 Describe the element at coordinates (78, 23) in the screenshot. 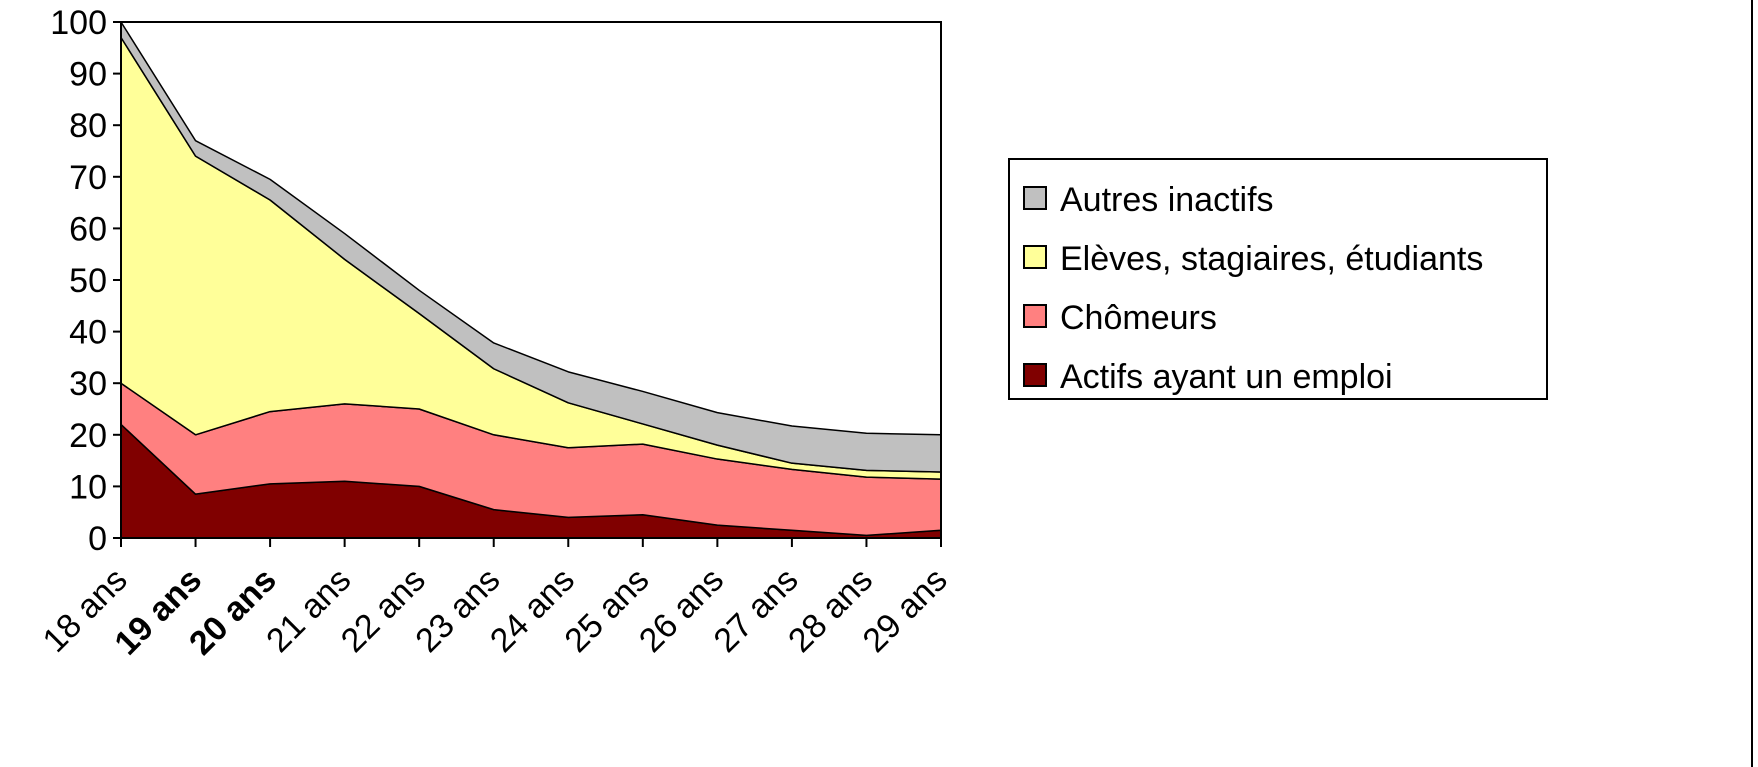

I see `y-tick-label: 100` at that location.